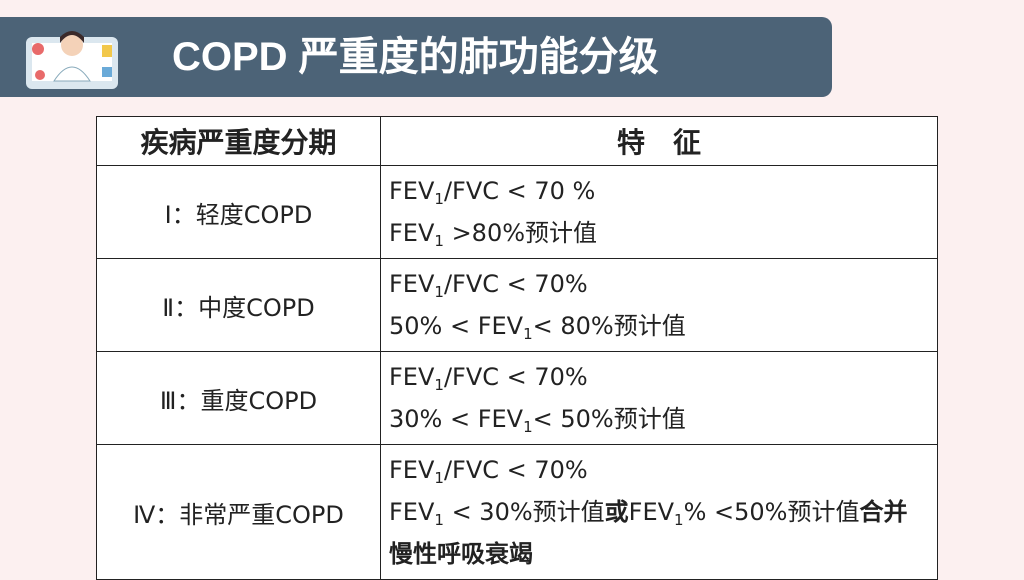 The image size is (1024, 580). I want to click on feature-cell: FEV1/FVC < 70% 30% < FEV1< 50%预计值, so click(659, 398).